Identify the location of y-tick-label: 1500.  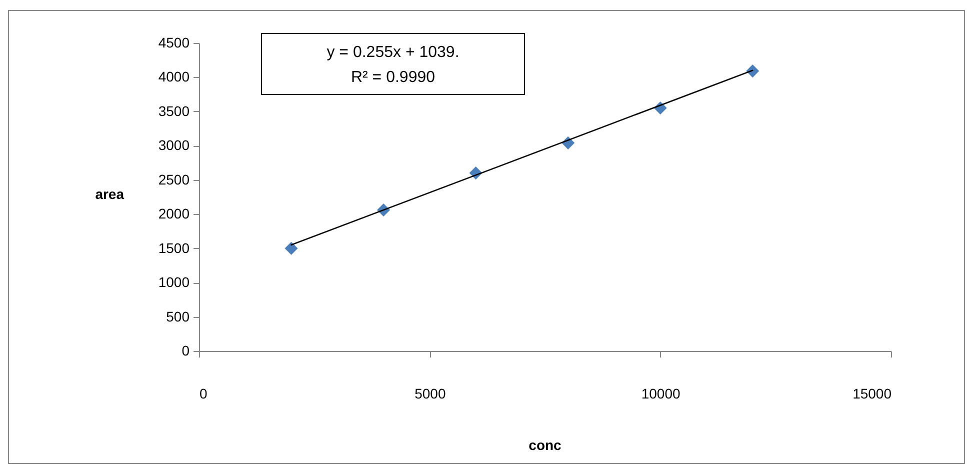
(174, 248).